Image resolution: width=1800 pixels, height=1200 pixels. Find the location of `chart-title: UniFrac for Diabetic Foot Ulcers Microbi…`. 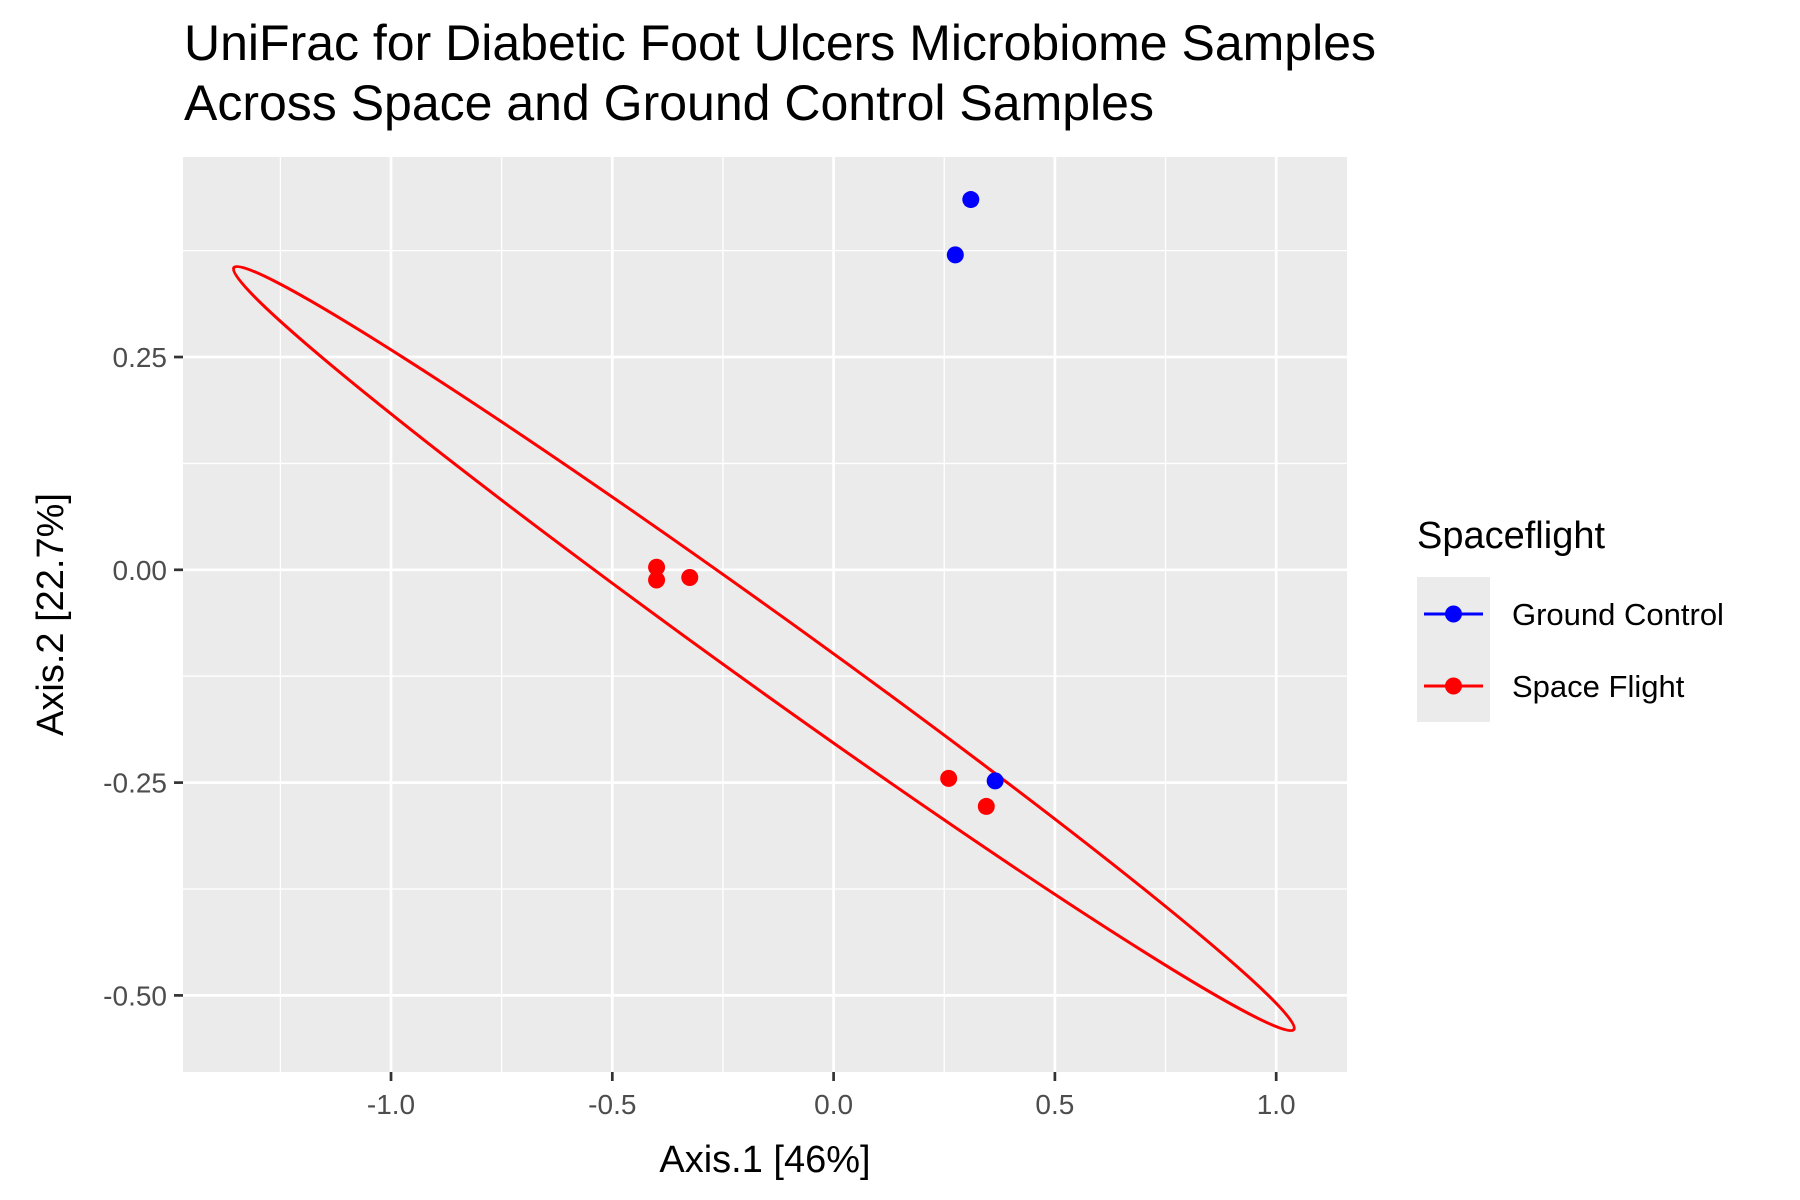

chart-title: UniFrac for Diabetic Foot Ulcers Microbi… is located at coordinates (780, 73).